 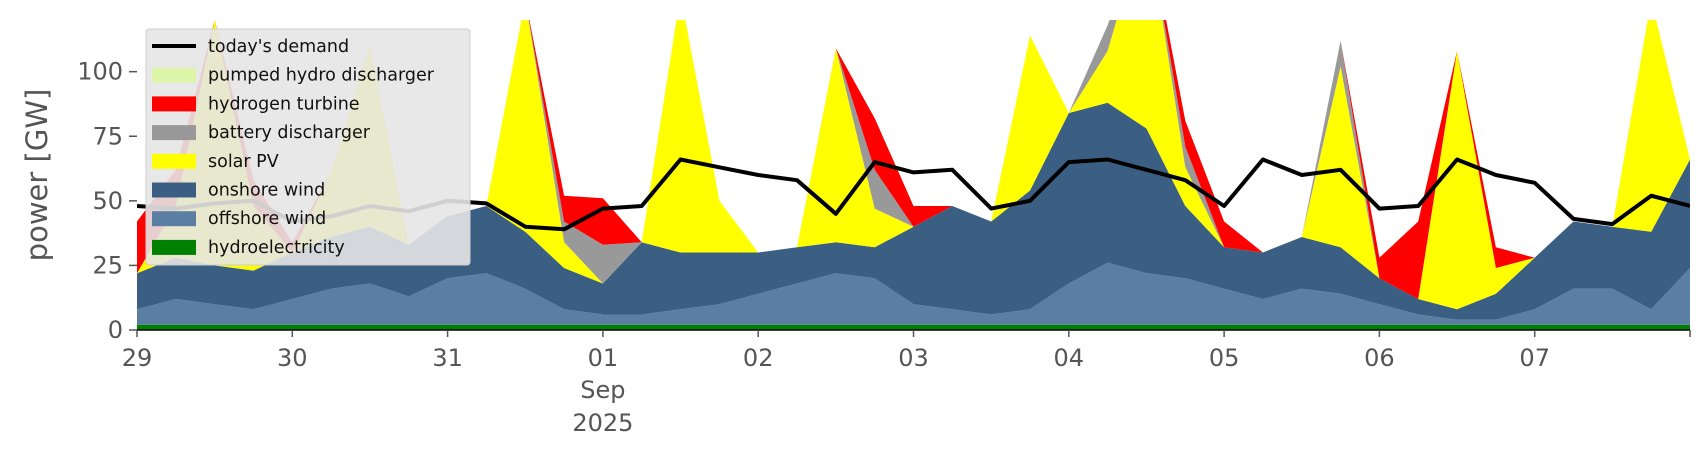 I want to click on legend-item-label: onshore wind, so click(x=266, y=191).